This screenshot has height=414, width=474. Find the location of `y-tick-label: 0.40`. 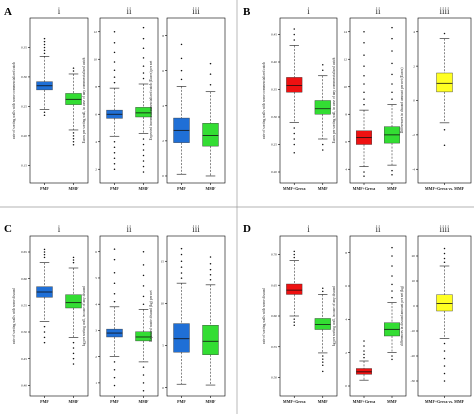

y-tick-label: 0.40 is located at coordinates (24, 386).